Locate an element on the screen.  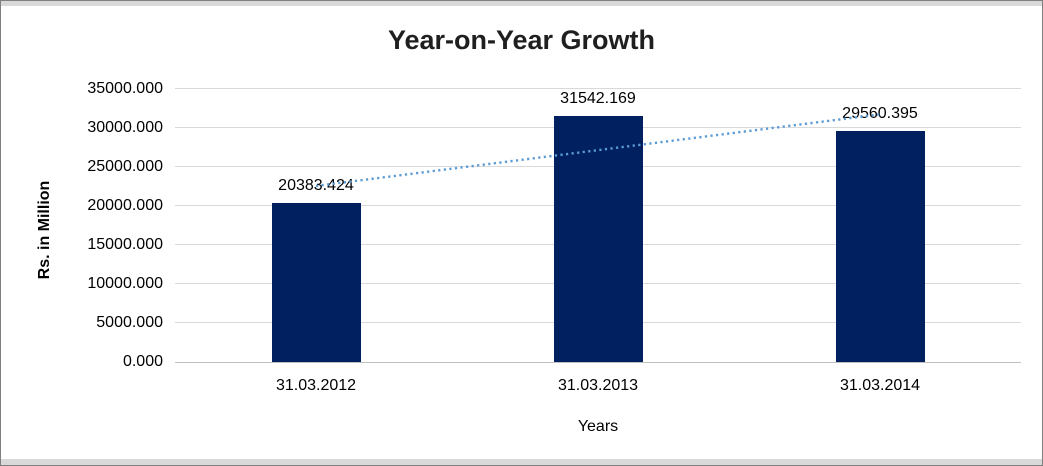
window-top-strip is located at coordinates (521, 3).